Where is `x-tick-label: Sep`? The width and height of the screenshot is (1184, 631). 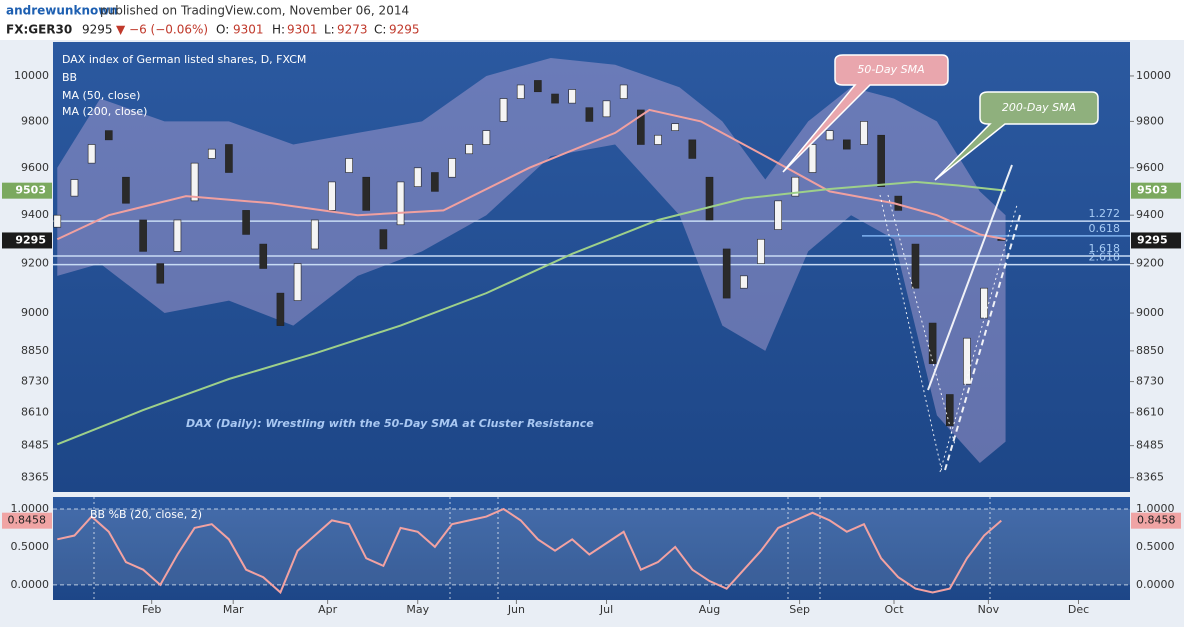 x-tick-label: Sep is located at coordinates (799, 609).